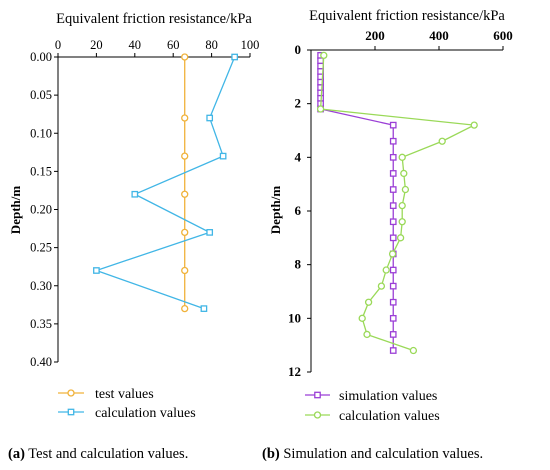  What do you see at coordinates (135, 45) in the screenshot?
I see `panel-a-x-tick-label: 40` at bounding box center [135, 45].